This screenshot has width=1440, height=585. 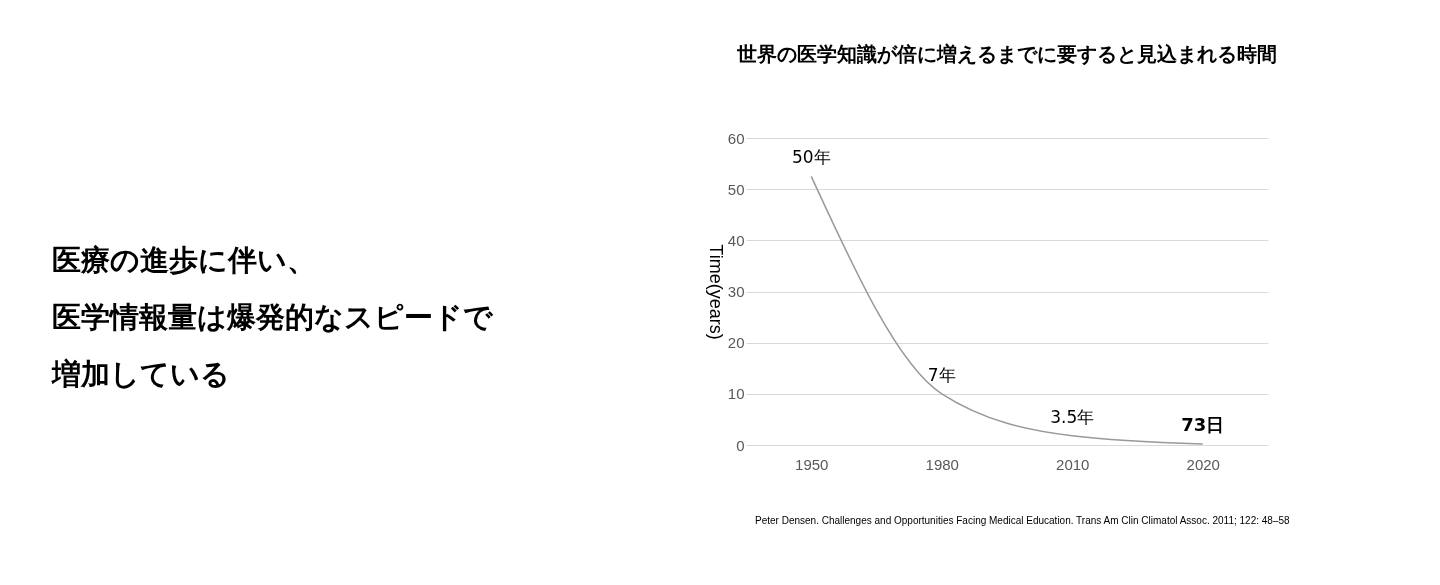 What do you see at coordinates (141, 374) in the screenshot?
I see `text: 増加している` at bounding box center [141, 374].